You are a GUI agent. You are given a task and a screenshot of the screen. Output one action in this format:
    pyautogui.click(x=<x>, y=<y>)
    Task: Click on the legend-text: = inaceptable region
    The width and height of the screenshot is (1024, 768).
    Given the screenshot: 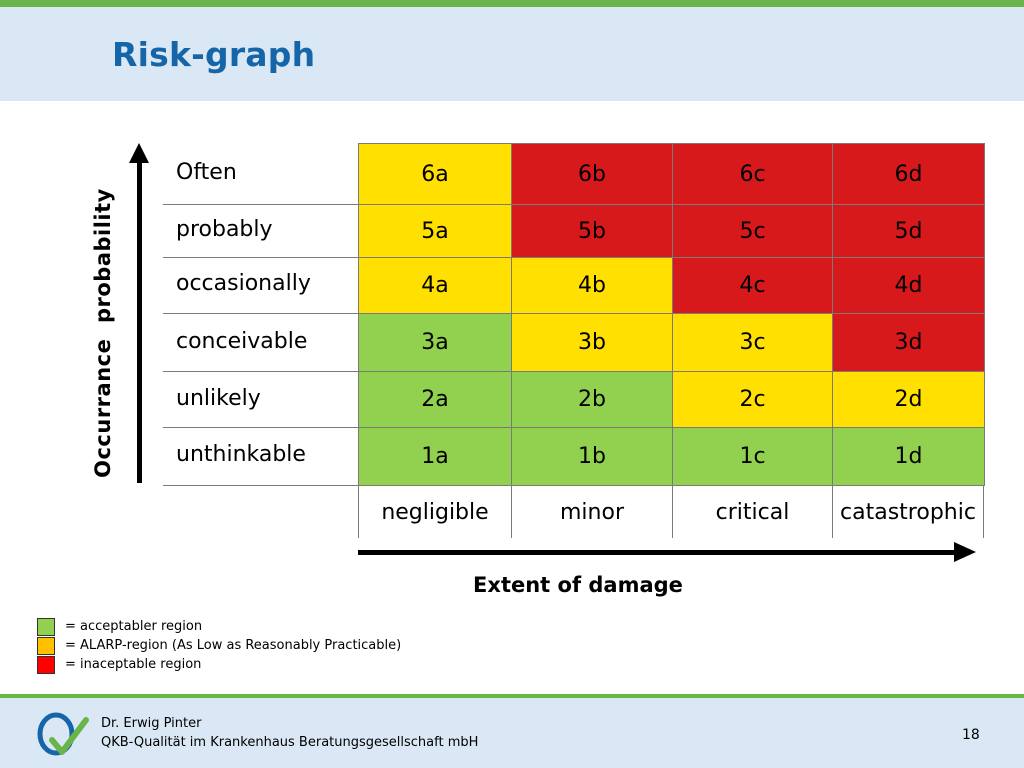 What is the action you would take?
    pyautogui.click(x=133, y=664)
    